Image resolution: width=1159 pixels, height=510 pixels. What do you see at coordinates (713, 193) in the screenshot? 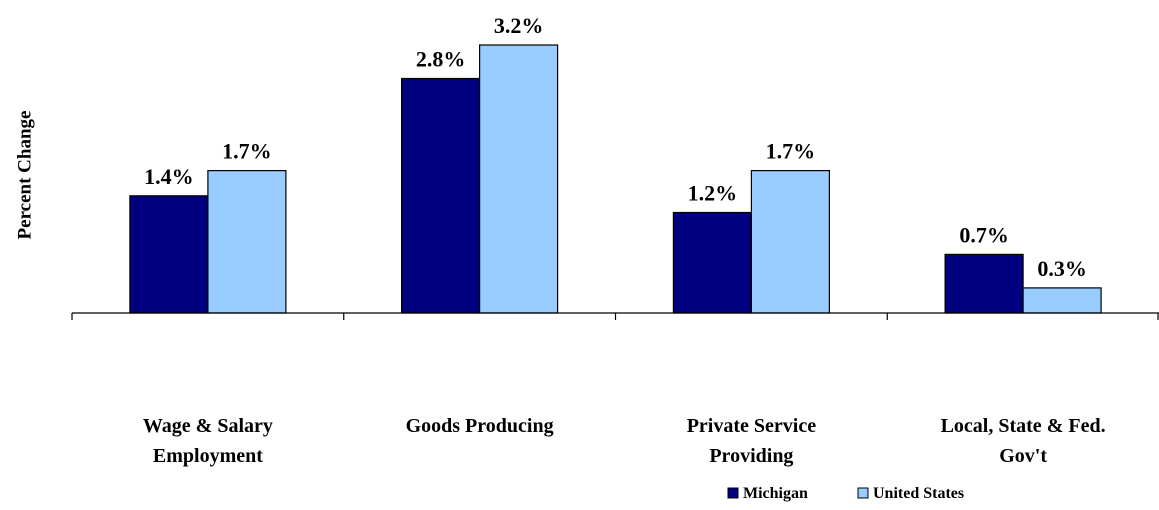
I see `data-label-michigan-2: 1.2%` at bounding box center [713, 193].